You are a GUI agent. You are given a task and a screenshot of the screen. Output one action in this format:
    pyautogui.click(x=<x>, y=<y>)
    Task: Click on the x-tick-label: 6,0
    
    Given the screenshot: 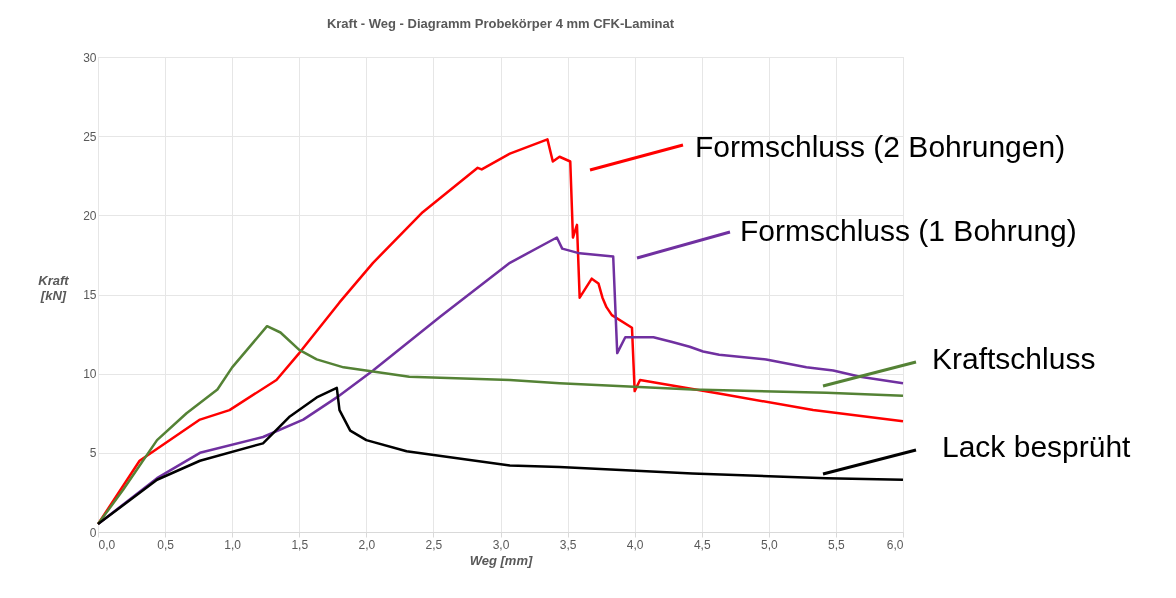 What is the action you would take?
    pyautogui.click(x=895, y=544)
    